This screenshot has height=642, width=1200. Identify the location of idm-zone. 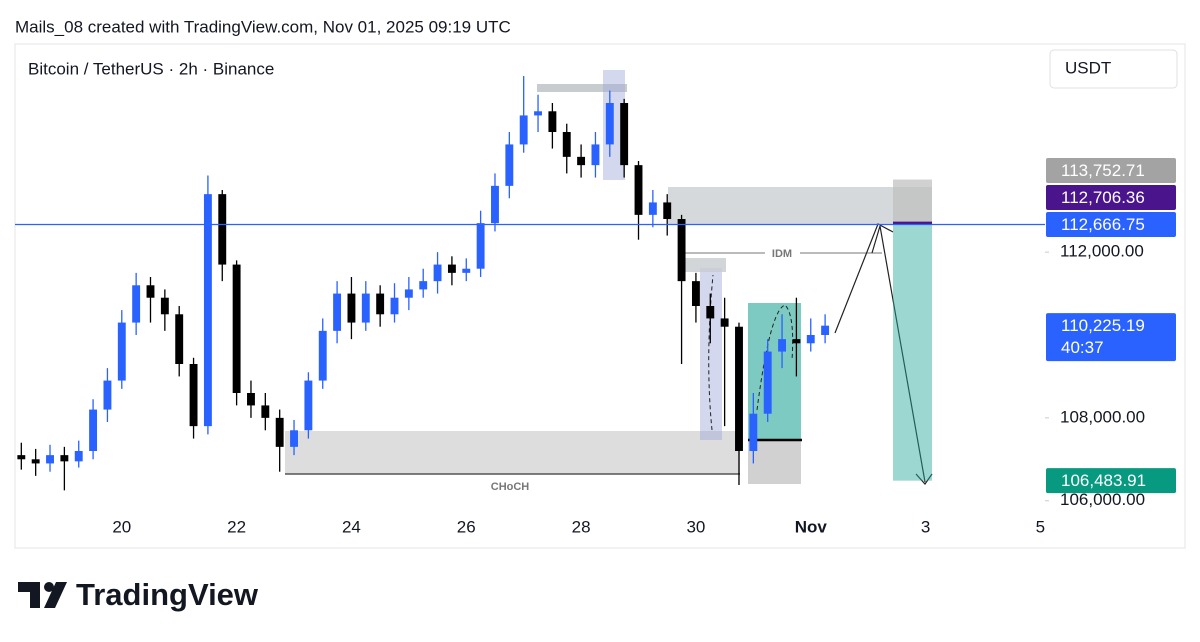
(704, 265).